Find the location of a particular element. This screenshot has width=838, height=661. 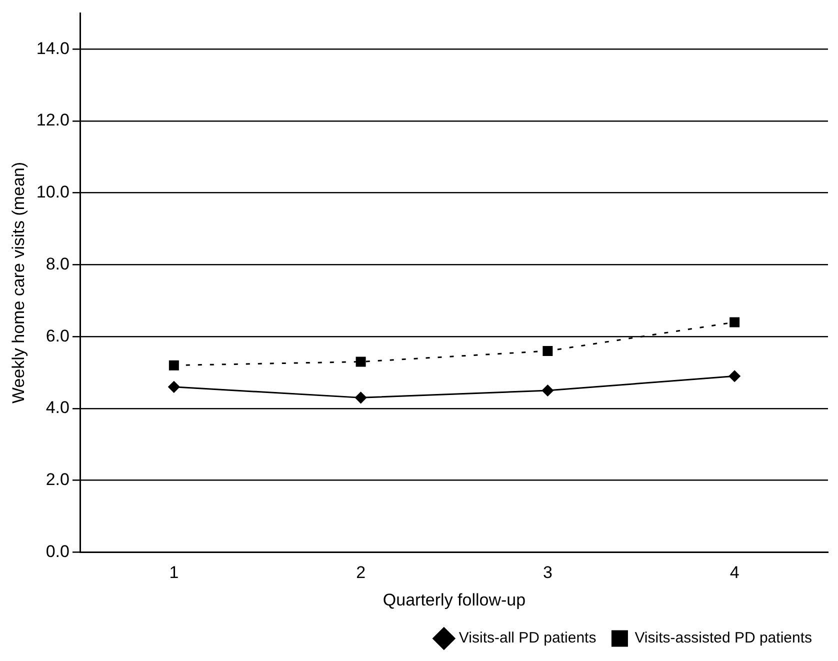

y-tick-label: 2.0 is located at coordinates (58, 480).